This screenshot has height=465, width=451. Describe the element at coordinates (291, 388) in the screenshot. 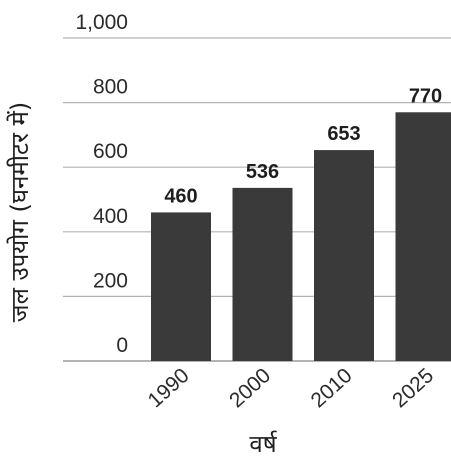

I see `x-tick-labels: 1990 2000 2010 2025` at that location.